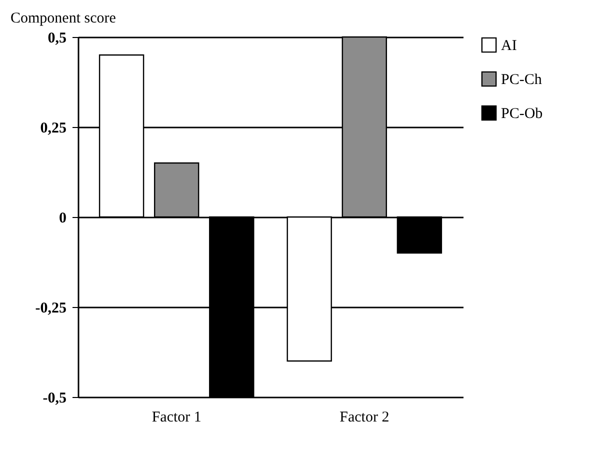 The width and height of the screenshot is (608, 452). Describe the element at coordinates (62, 218) in the screenshot. I see `y-tick-label: 0` at that location.